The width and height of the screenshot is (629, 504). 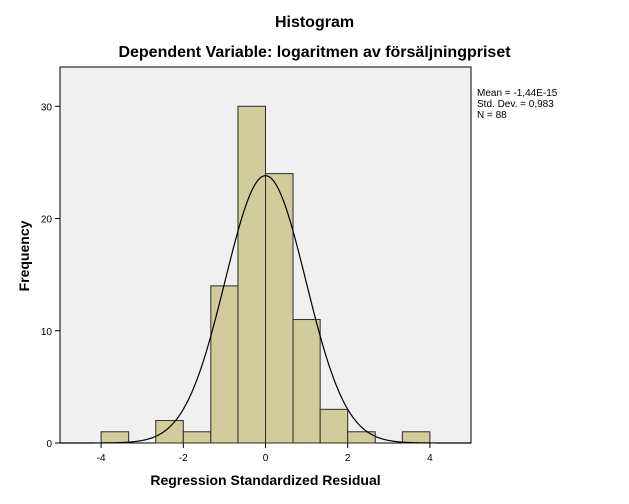 I want to click on y-tick-label: 10, so click(x=47, y=332).